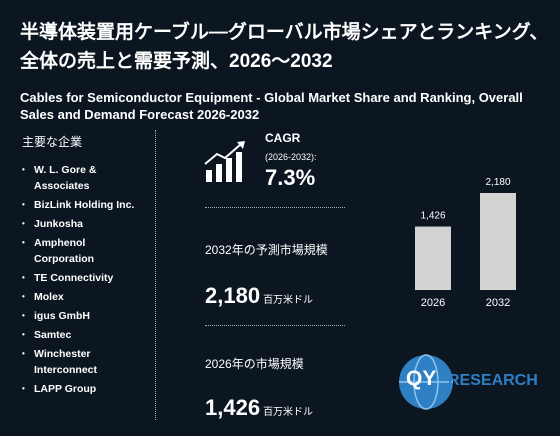 This screenshot has width=560, height=436. What do you see at coordinates (433, 303) in the screenshot?
I see `category-label: 2026` at bounding box center [433, 303].